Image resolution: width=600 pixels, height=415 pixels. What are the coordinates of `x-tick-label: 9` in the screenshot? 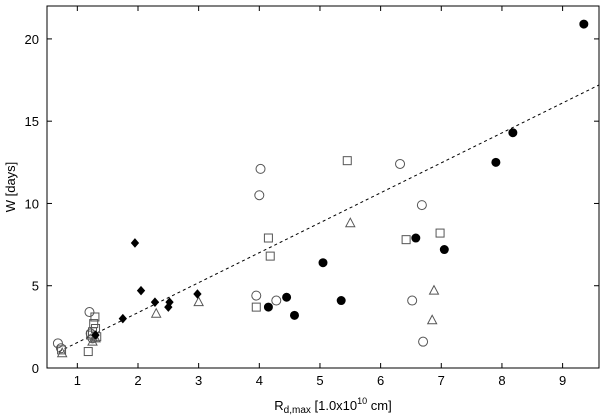 It's located at (562, 380).